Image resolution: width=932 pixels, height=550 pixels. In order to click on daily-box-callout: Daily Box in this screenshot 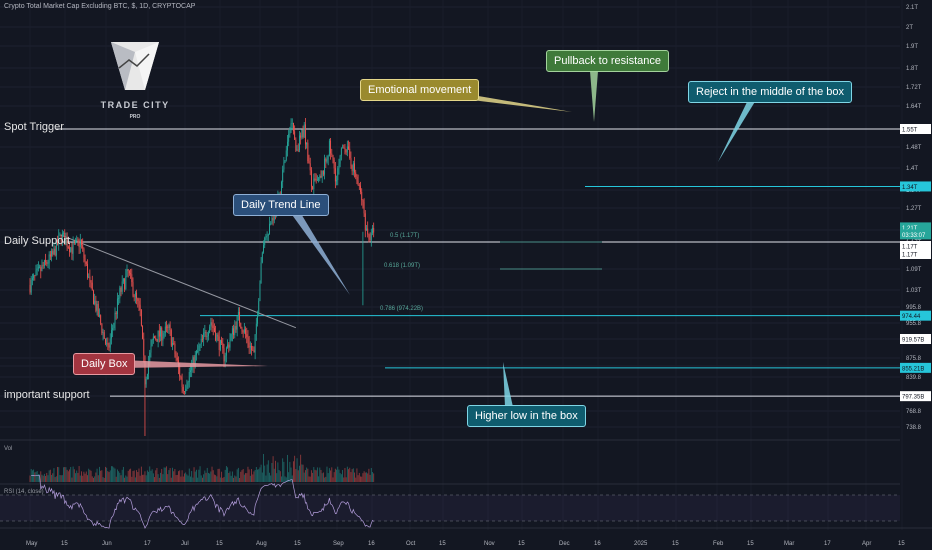, I will do `click(104, 364)`.